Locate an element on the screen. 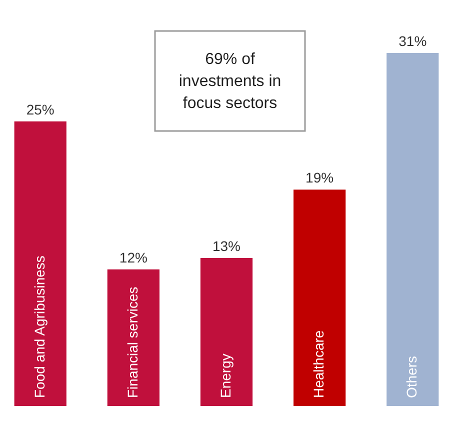  x-tick-label: Food and Agribusiness is located at coordinates (39, 327).